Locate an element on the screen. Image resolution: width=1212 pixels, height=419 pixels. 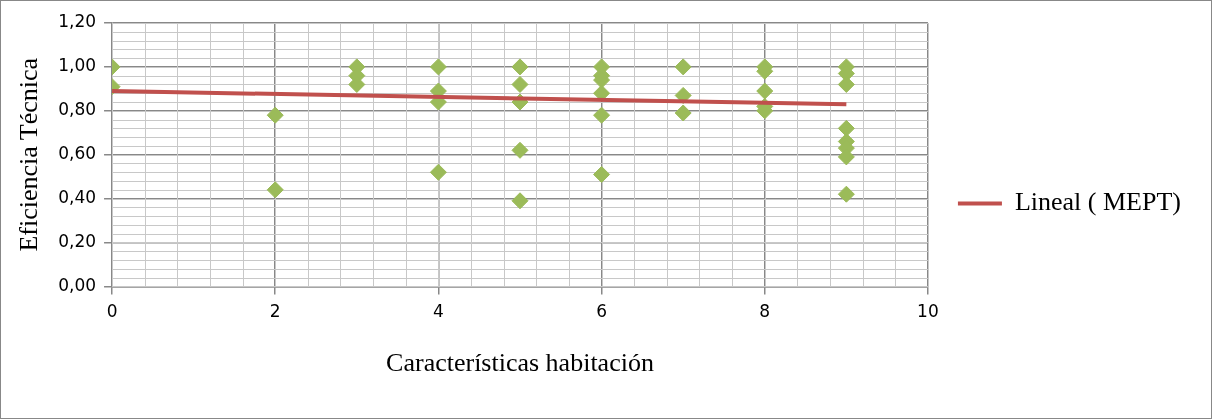
y-tick-label: 0,20 is located at coordinates (77, 240).